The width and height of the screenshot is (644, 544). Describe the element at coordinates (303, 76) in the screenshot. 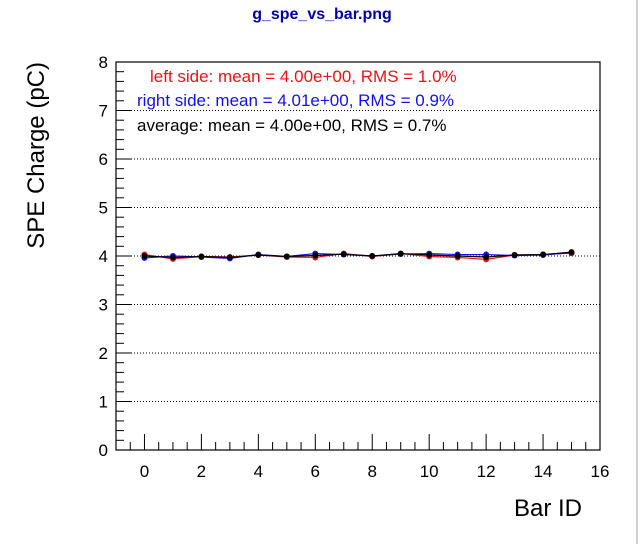

I see `legend-entry-left: left side: mean = 4.00e+00, RMS = 1.0%` at that location.